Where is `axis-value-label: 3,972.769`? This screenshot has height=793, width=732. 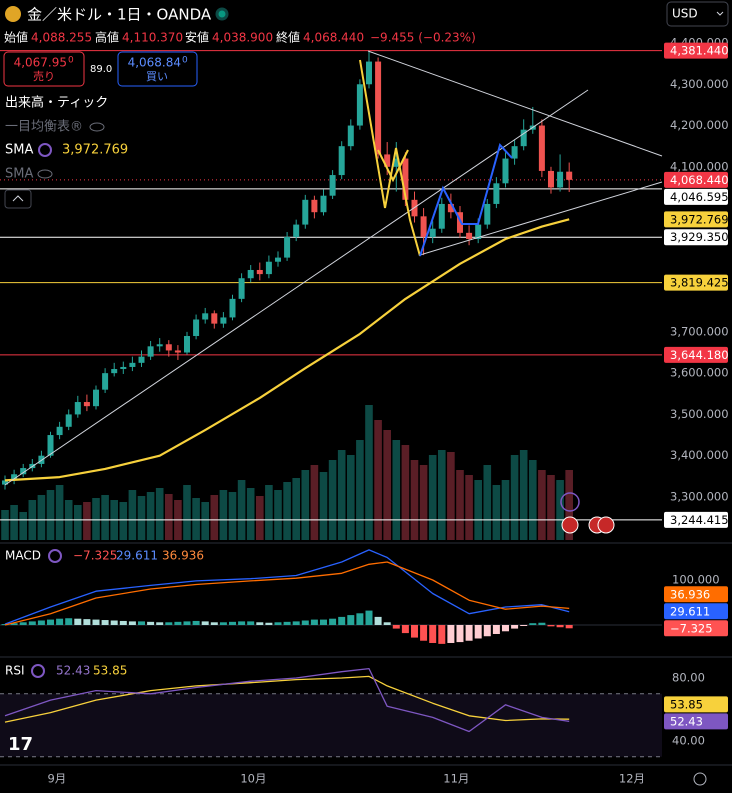
axis-value-label: 3,972.769 is located at coordinates (699, 219).